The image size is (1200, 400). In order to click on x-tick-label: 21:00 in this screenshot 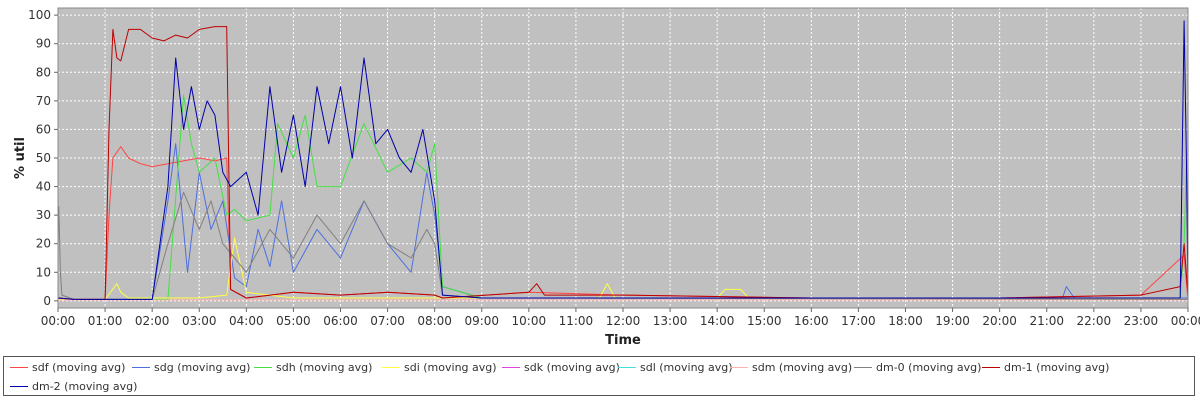, I will do `click(1046, 321)`.